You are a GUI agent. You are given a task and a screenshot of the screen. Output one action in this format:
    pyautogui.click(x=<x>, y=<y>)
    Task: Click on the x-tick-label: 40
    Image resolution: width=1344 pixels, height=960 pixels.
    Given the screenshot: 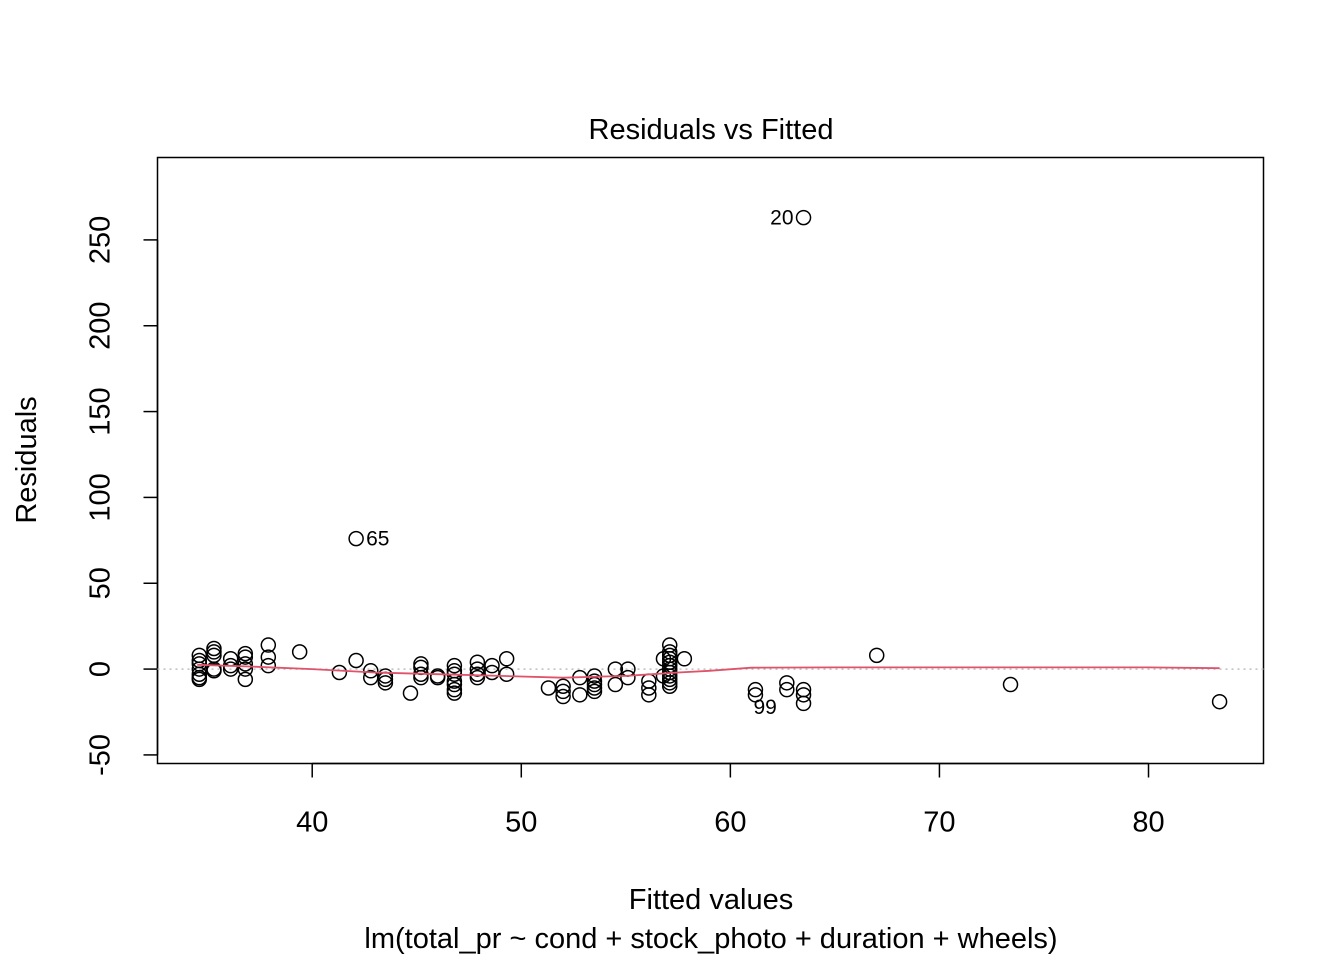 What is the action you would take?
    pyautogui.click(x=312, y=823)
    